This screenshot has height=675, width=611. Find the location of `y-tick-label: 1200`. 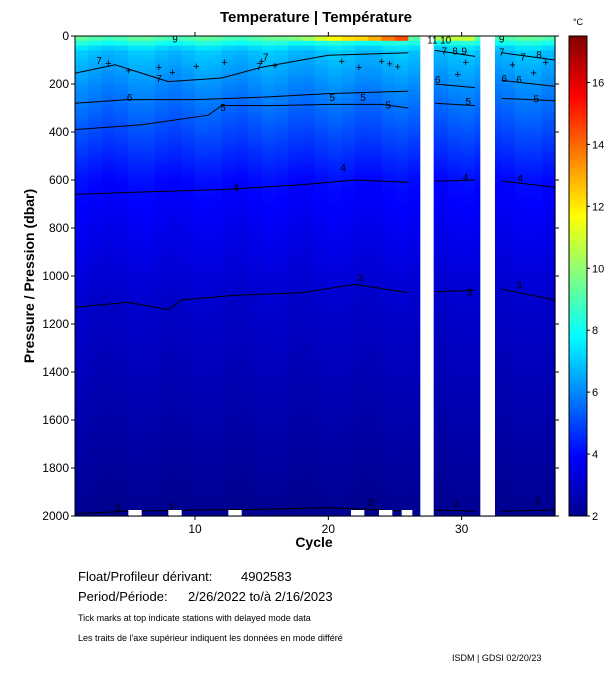

y-tick-label: 1200 is located at coordinates (55, 324).